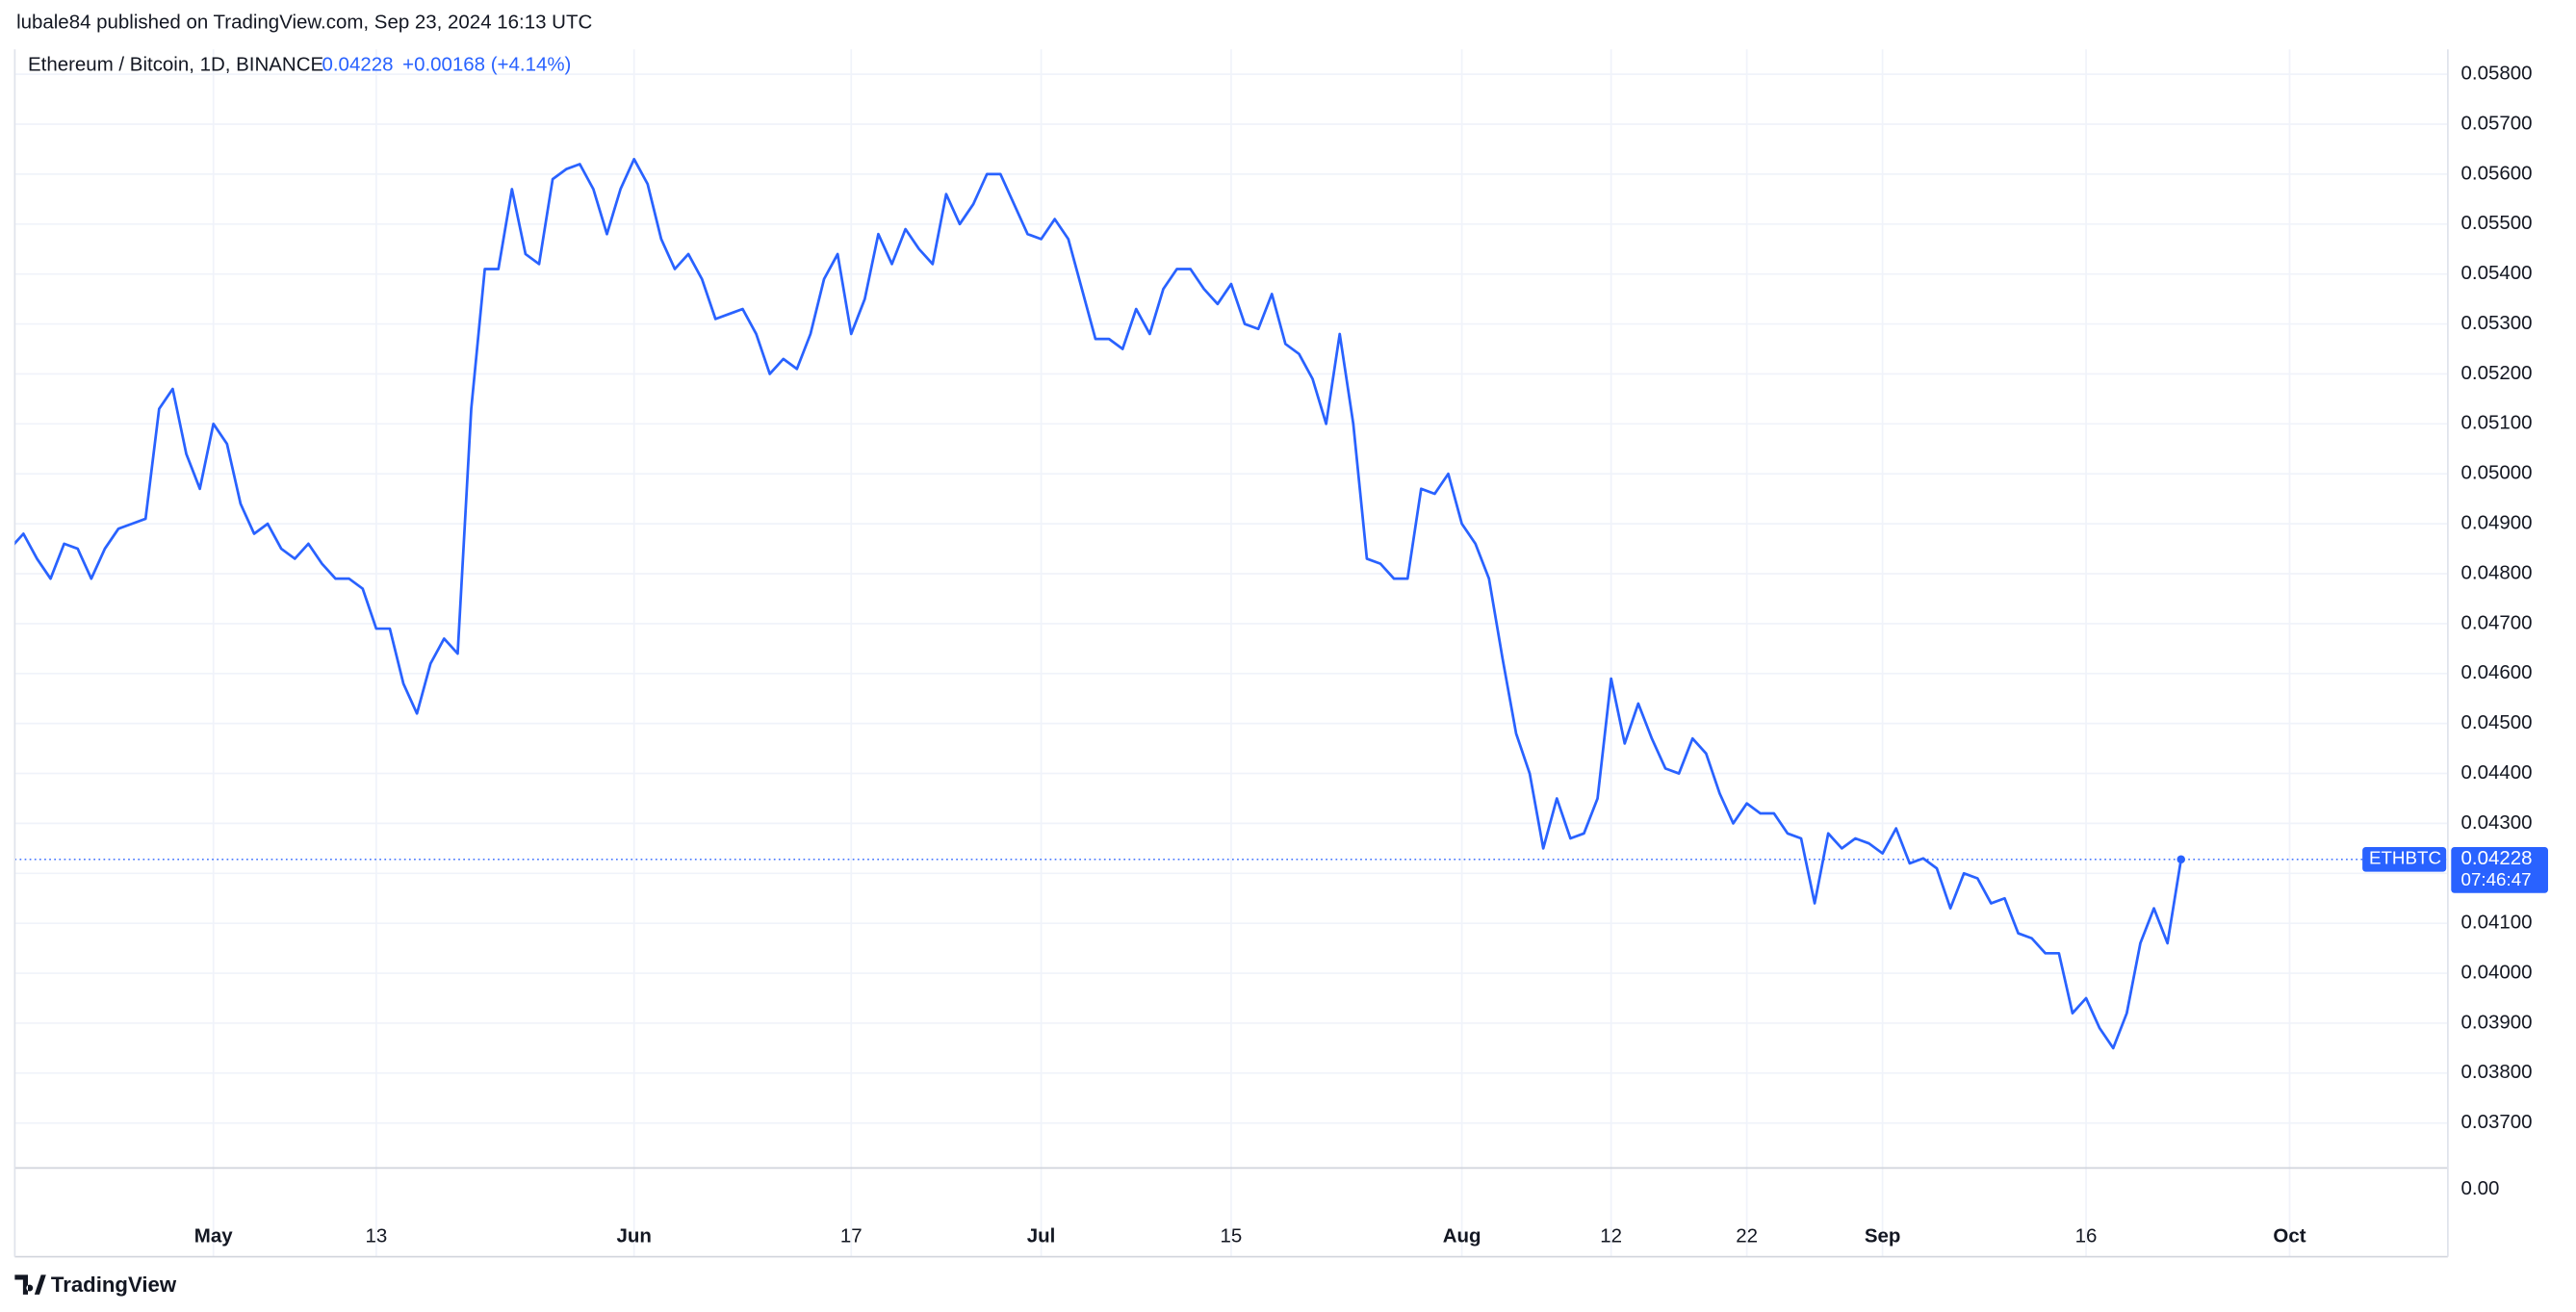 This screenshot has height=1312, width=2576. What do you see at coordinates (2497, 373) in the screenshot?
I see `y-tick-label: 0.05200` at bounding box center [2497, 373].